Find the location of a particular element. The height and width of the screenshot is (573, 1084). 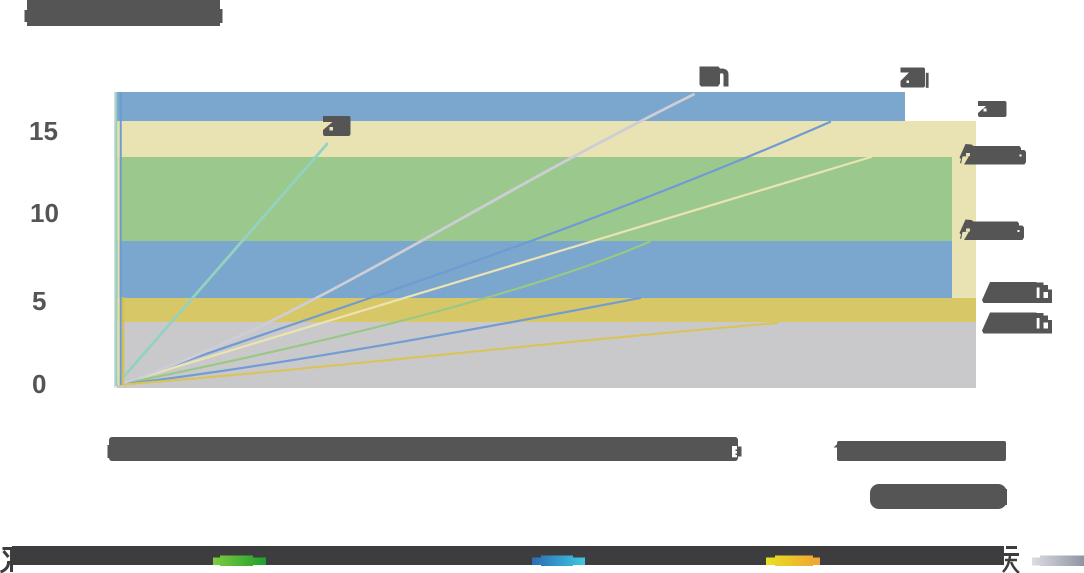

svg-text: 5 is located at coordinates (39, 301).